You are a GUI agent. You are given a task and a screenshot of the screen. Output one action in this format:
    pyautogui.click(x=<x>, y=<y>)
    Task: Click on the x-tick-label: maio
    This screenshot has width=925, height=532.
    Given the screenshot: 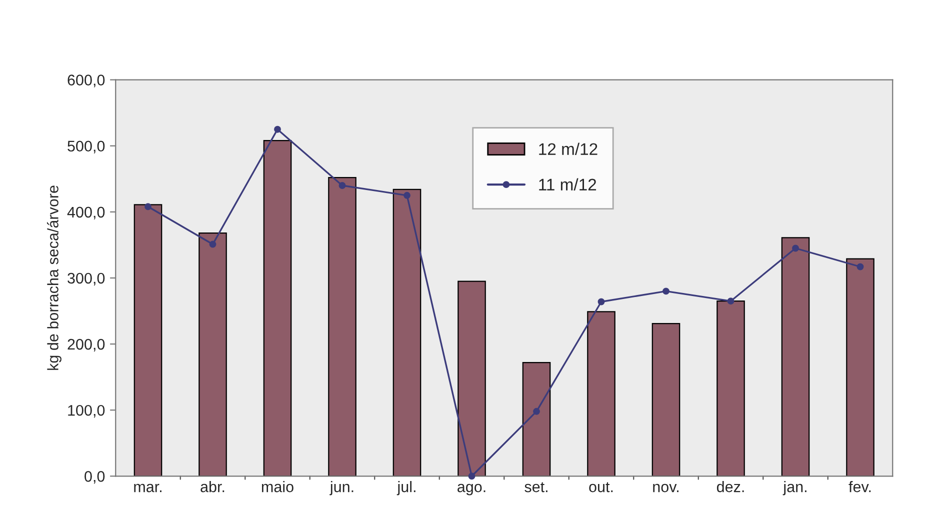 What is the action you would take?
    pyautogui.click(x=278, y=486)
    